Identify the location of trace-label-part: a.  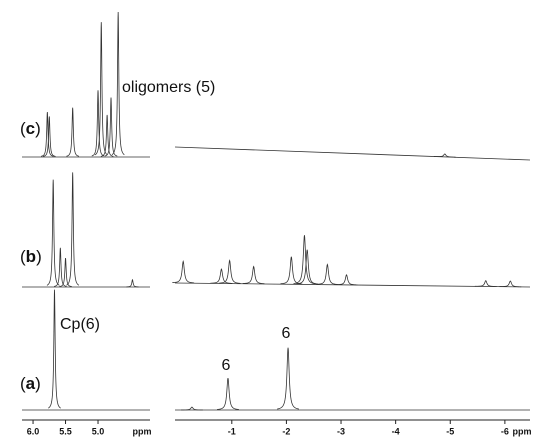
(31, 383).